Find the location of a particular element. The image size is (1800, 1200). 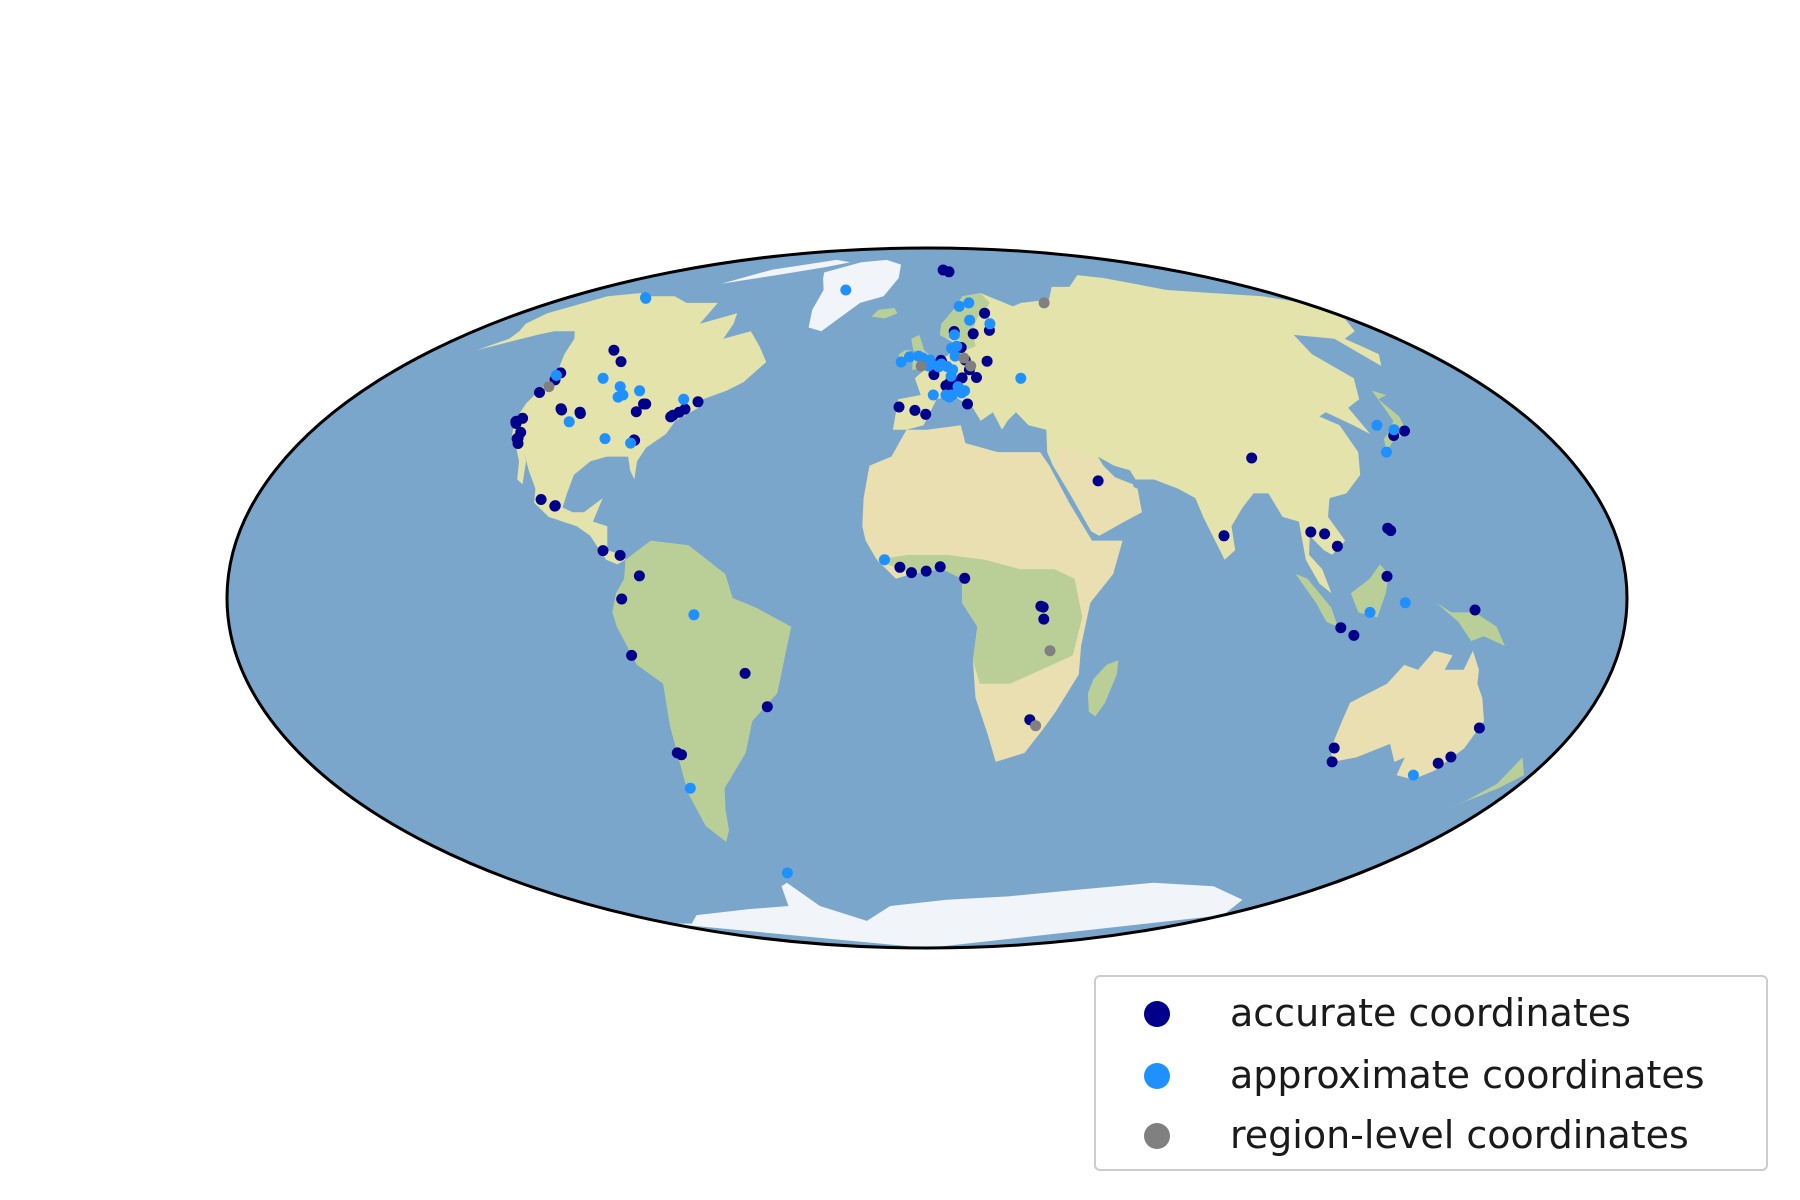

antarctica-ice is located at coordinates (956, 915).